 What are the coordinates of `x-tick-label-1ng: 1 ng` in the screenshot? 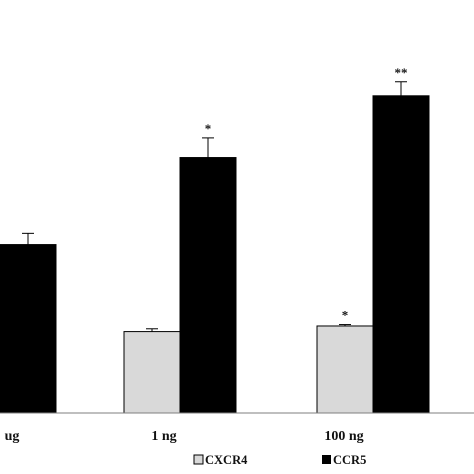 It's located at (163, 436).